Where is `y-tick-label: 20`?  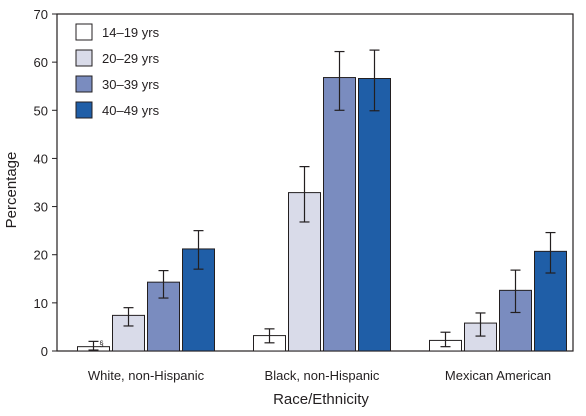
y-tick-label: 20 is located at coordinates (41, 255).